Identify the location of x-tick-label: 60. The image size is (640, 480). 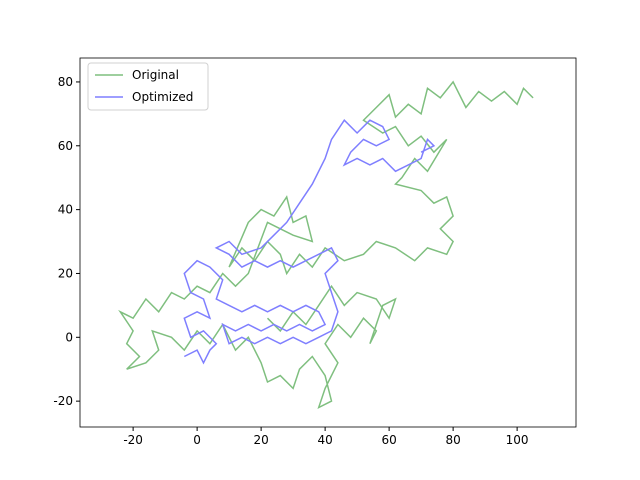
(388, 440).